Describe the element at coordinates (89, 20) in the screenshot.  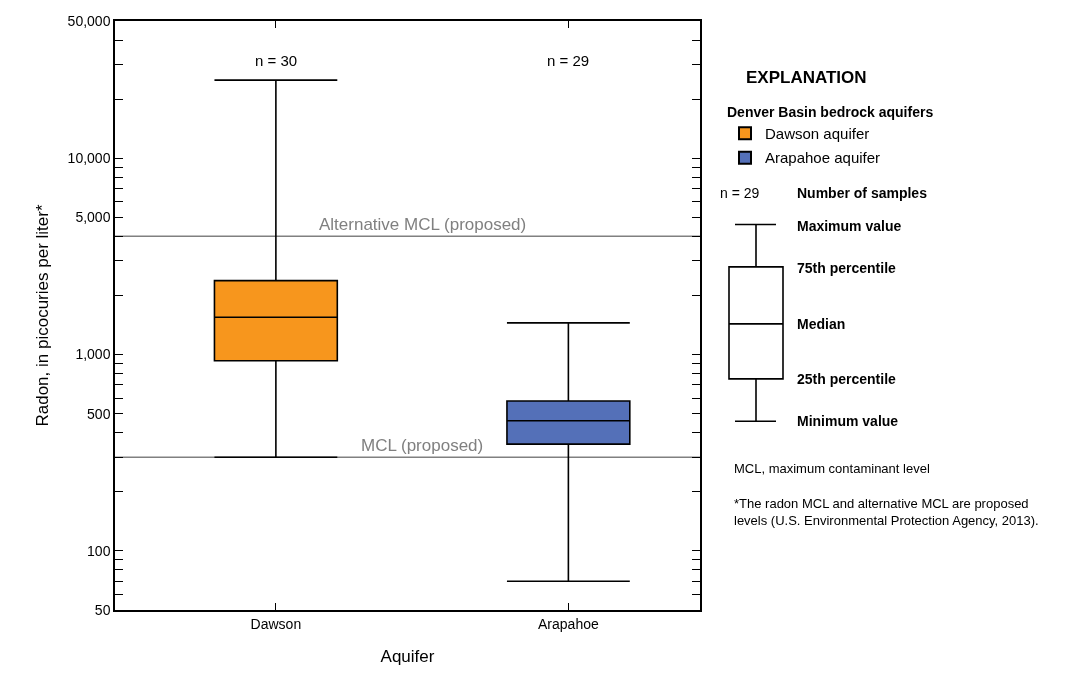
I see `y-tick-label: 50,000` at that location.